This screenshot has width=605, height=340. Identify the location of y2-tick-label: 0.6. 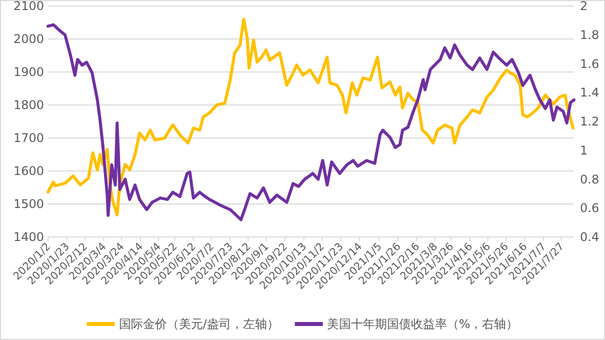
(590, 208).